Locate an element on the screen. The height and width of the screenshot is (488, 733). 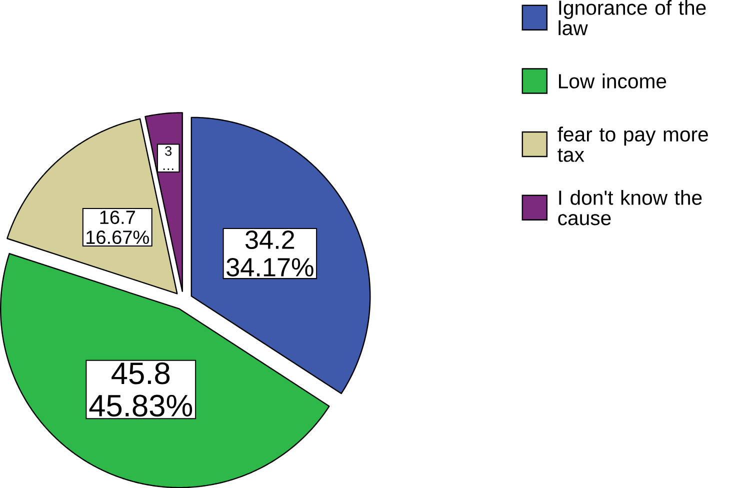
data-label: 16.7 16.67% is located at coordinates (117, 227).